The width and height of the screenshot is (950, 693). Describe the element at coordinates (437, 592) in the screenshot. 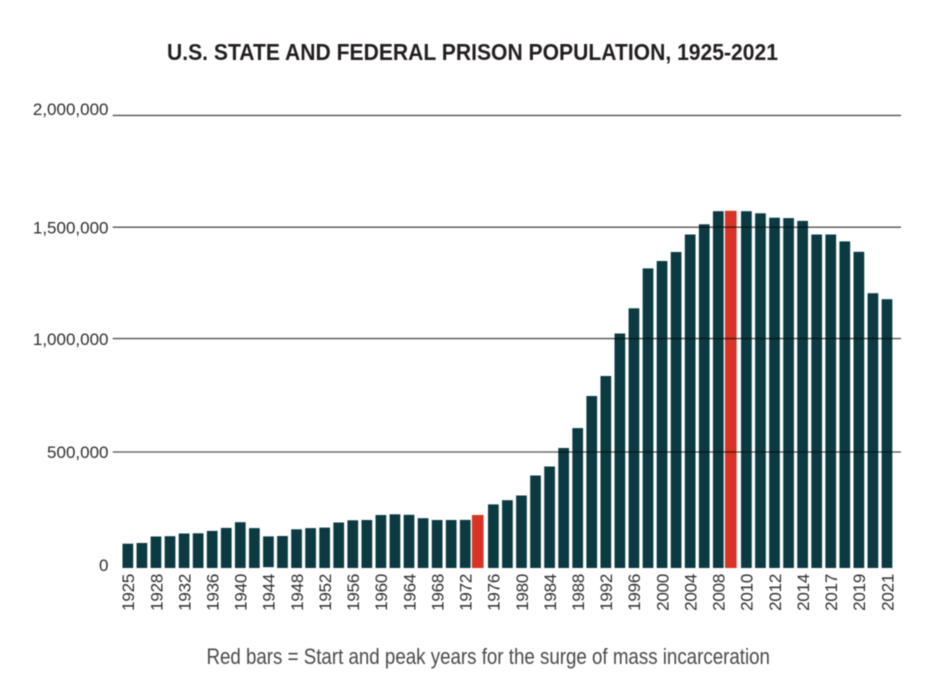

I see `svg-text: 1968` at that location.